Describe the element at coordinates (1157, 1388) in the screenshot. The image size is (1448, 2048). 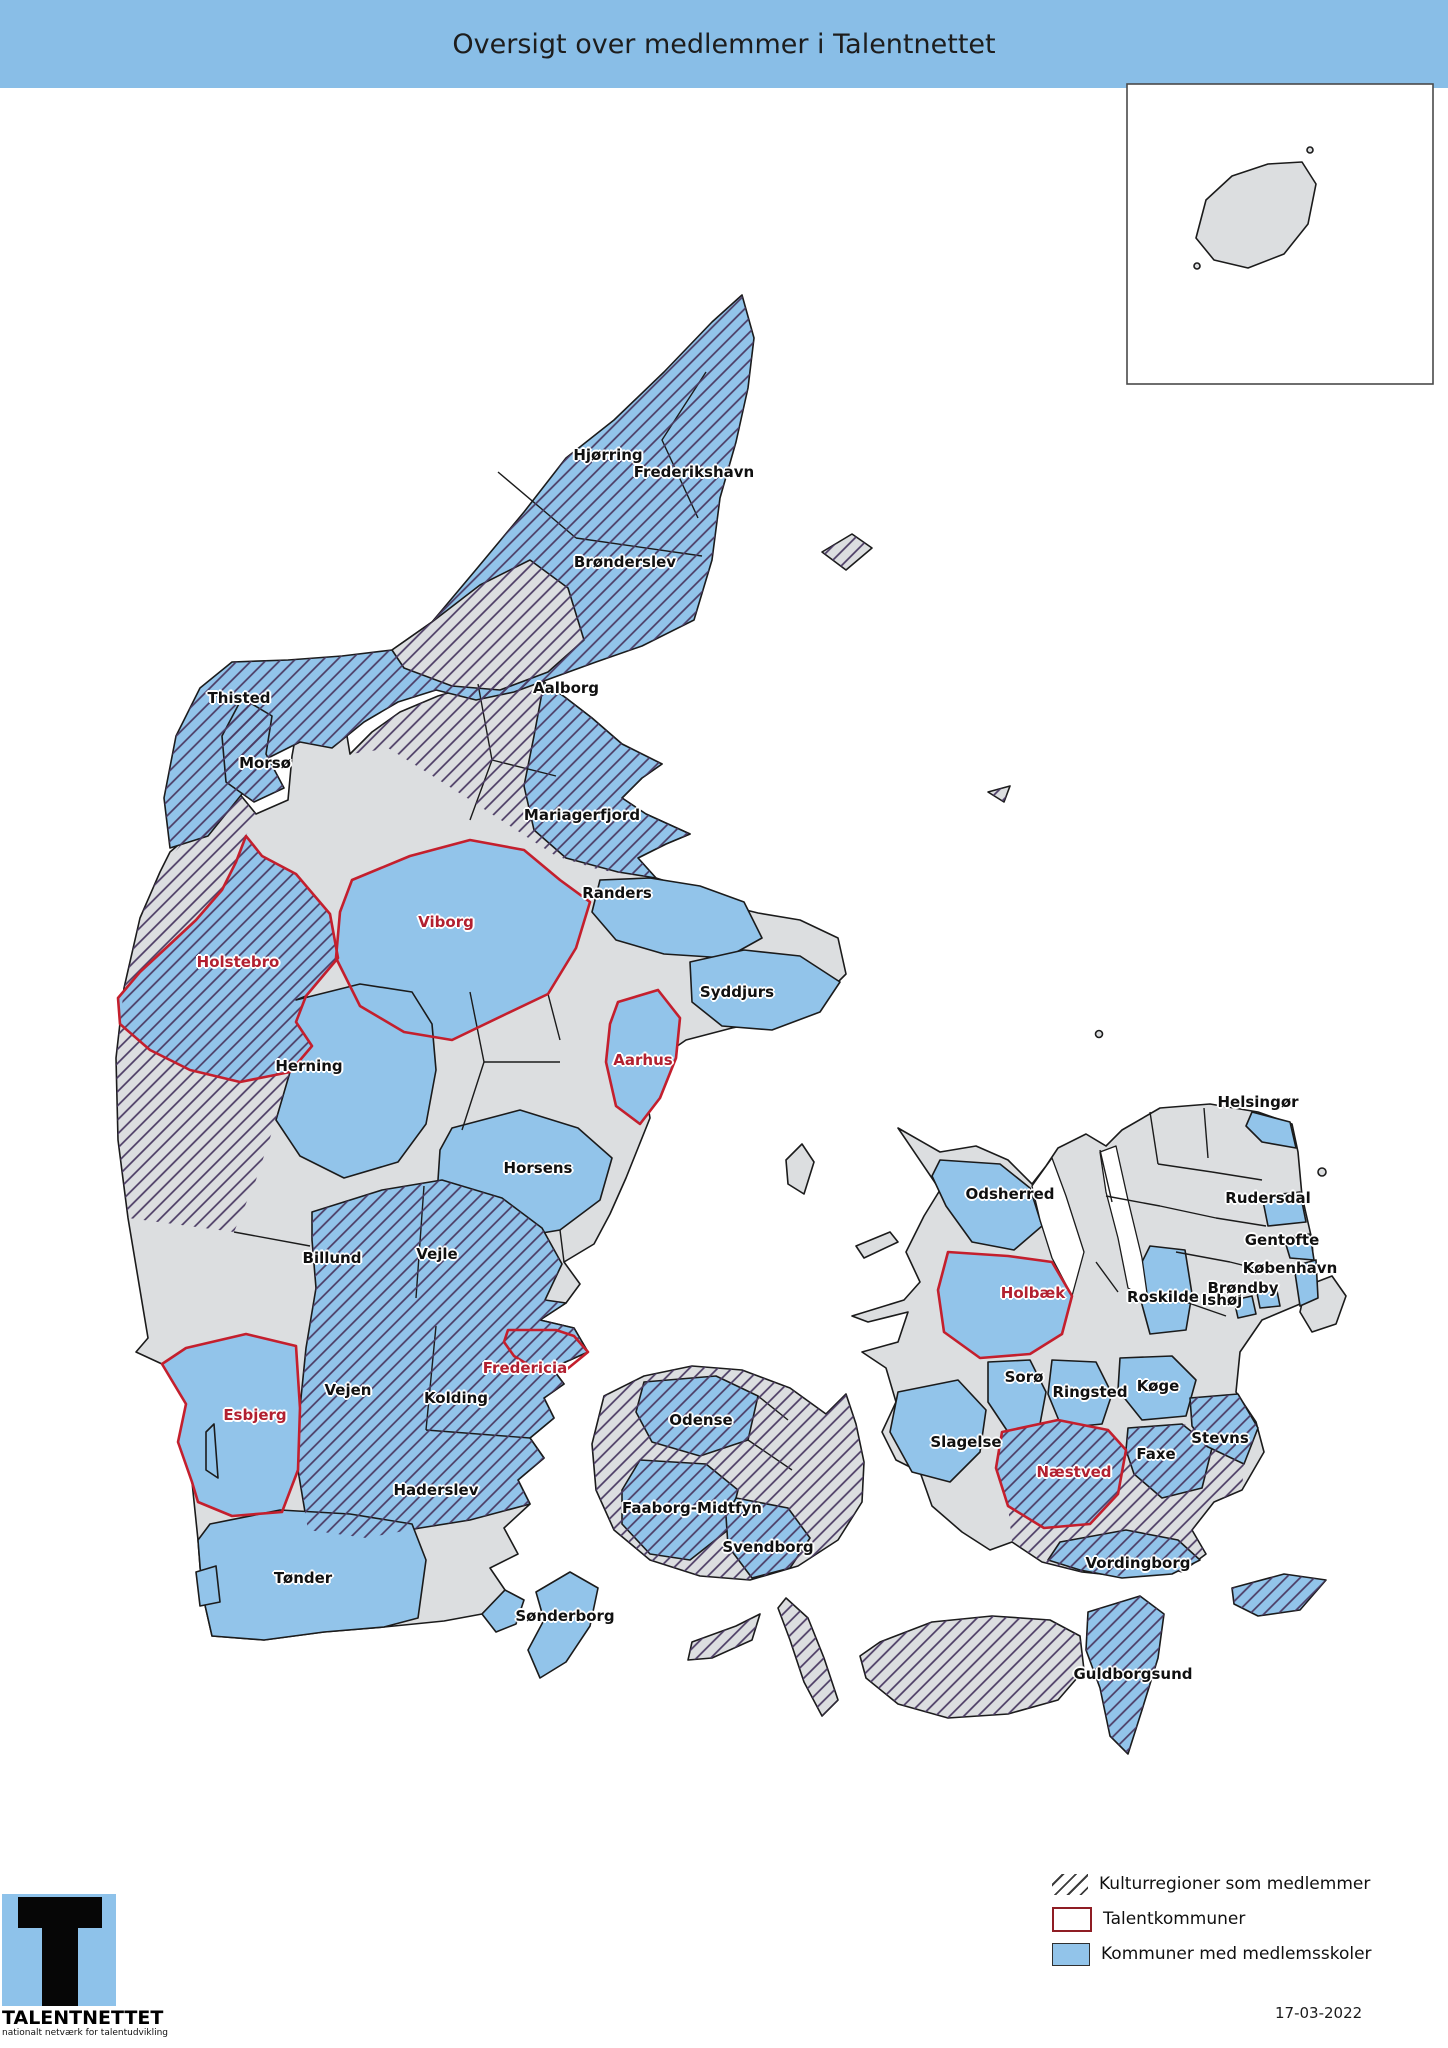
I see `region-koege` at that location.